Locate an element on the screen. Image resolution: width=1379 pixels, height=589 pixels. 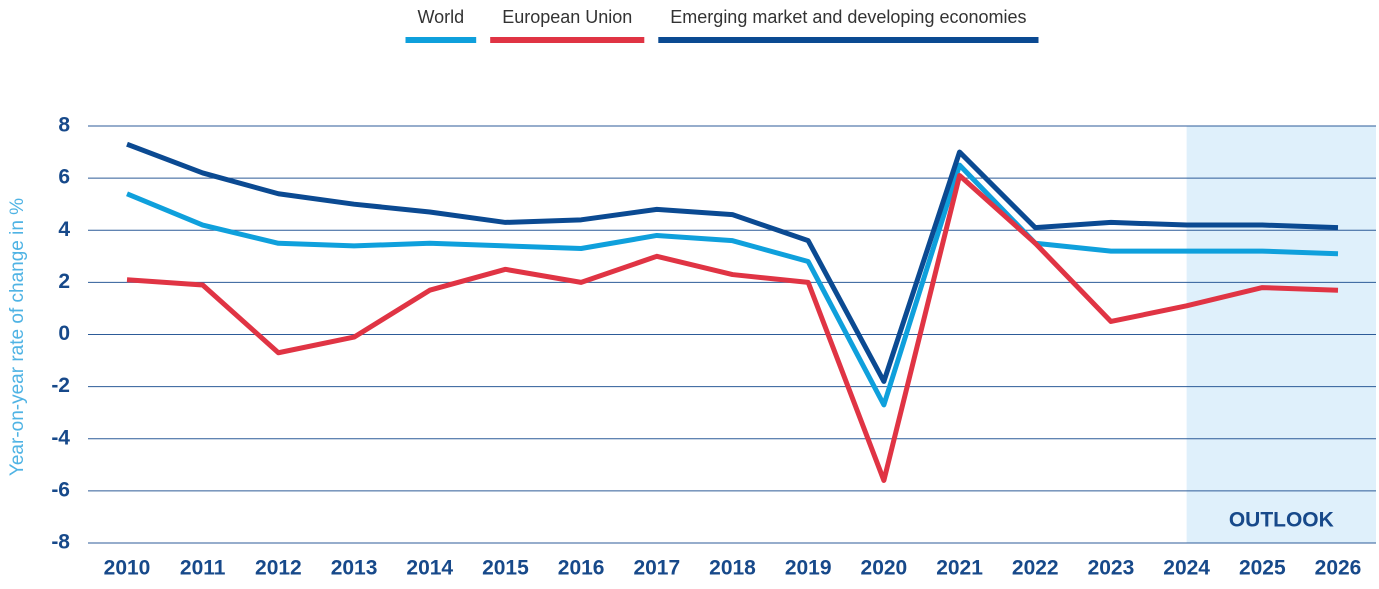
x-tick-label: 2025 is located at coordinates (1262, 568).